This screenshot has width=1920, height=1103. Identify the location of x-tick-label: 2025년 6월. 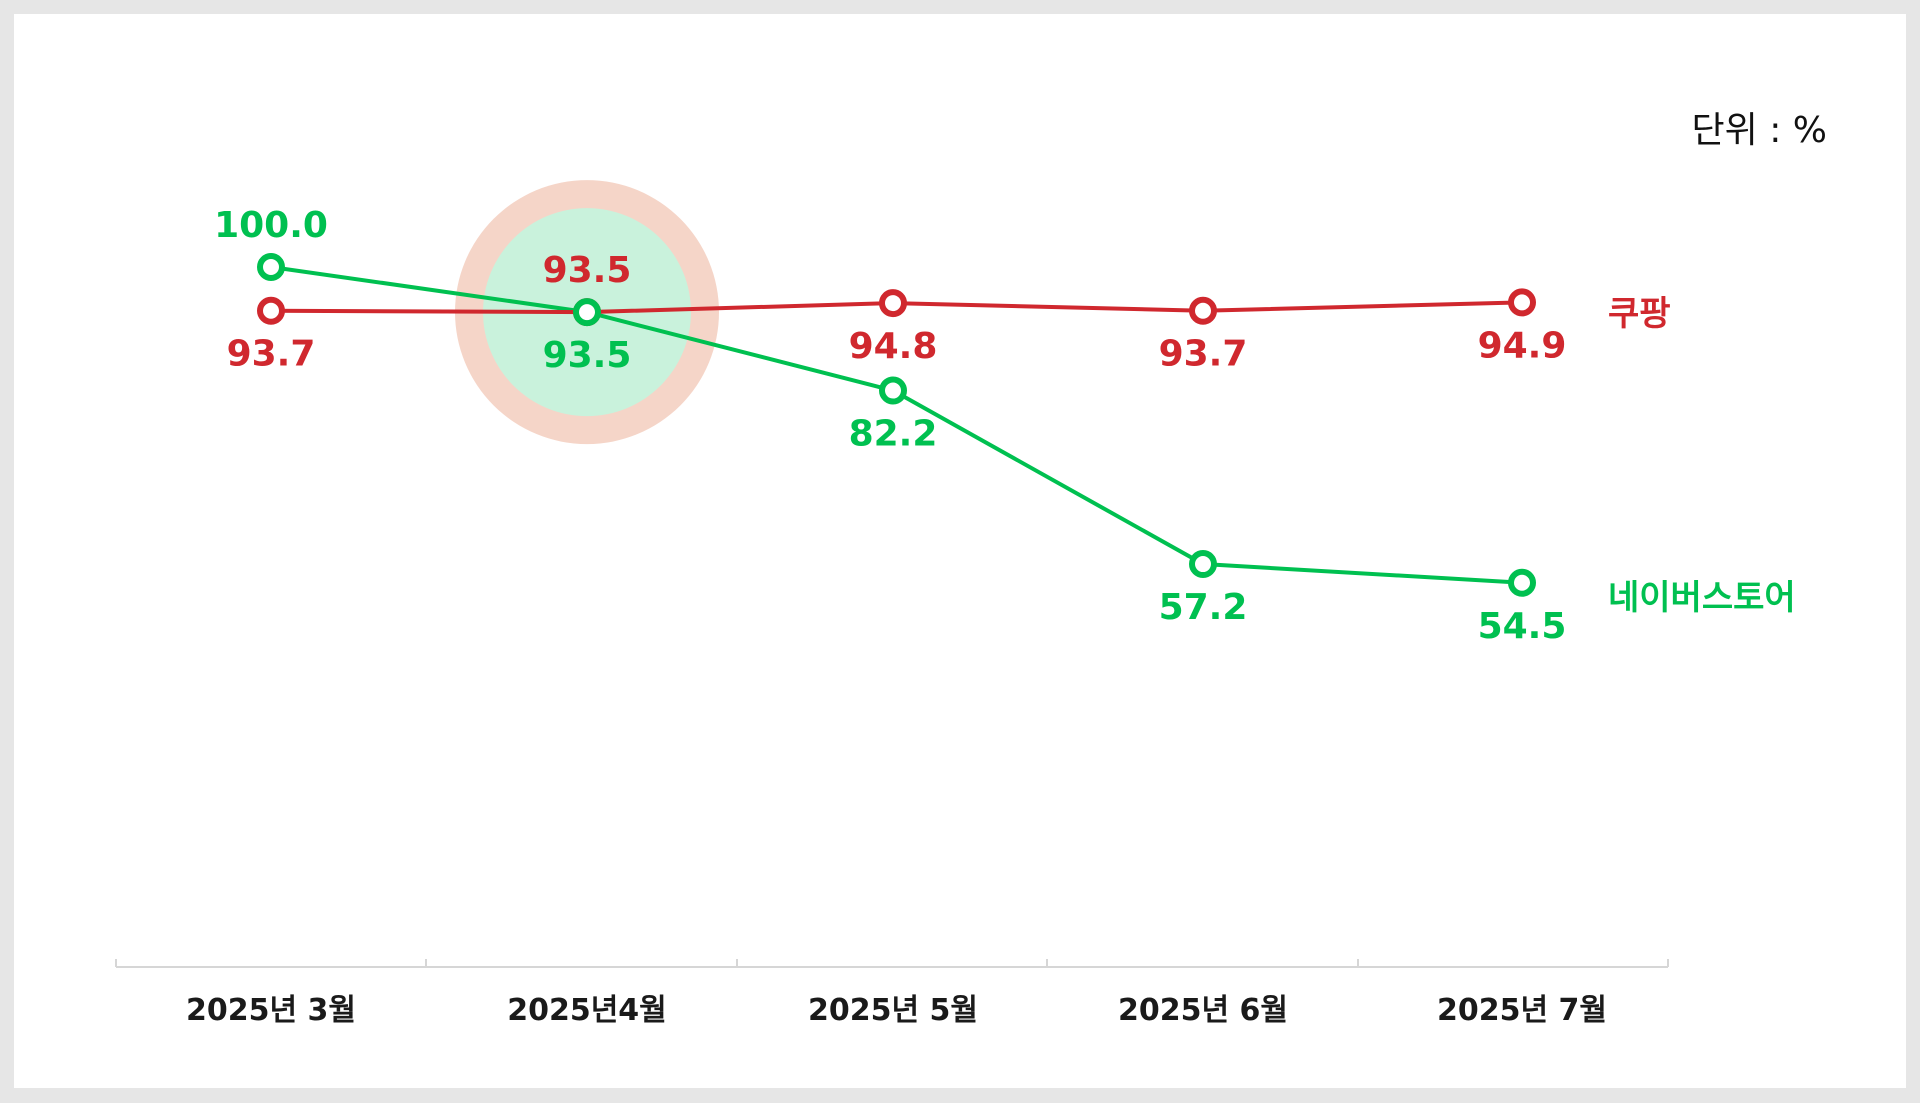
(1203, 1010).